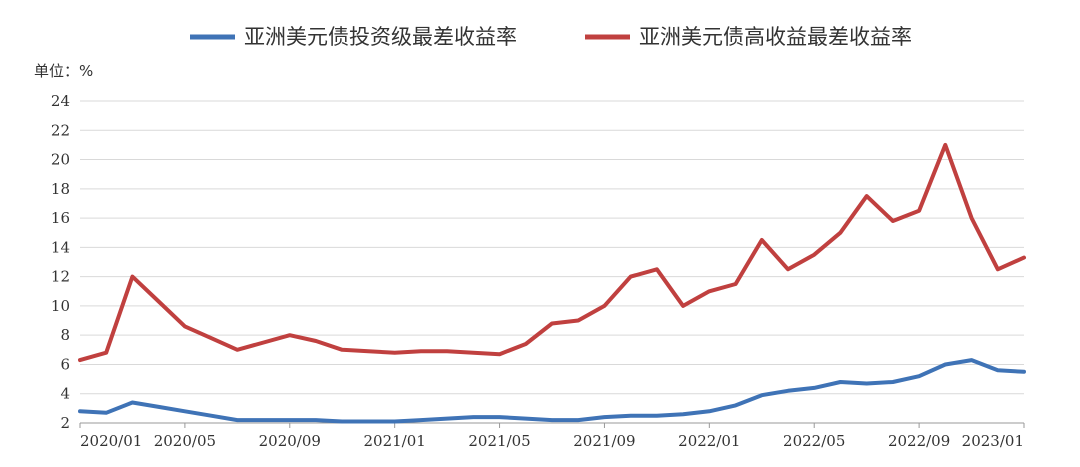 The height and width of the screenshot is (467, 1080). What do you see at coordinates (60, 306) in the screenshot?
I see `y-tick-label: 10` at bounding box center [60, 306].